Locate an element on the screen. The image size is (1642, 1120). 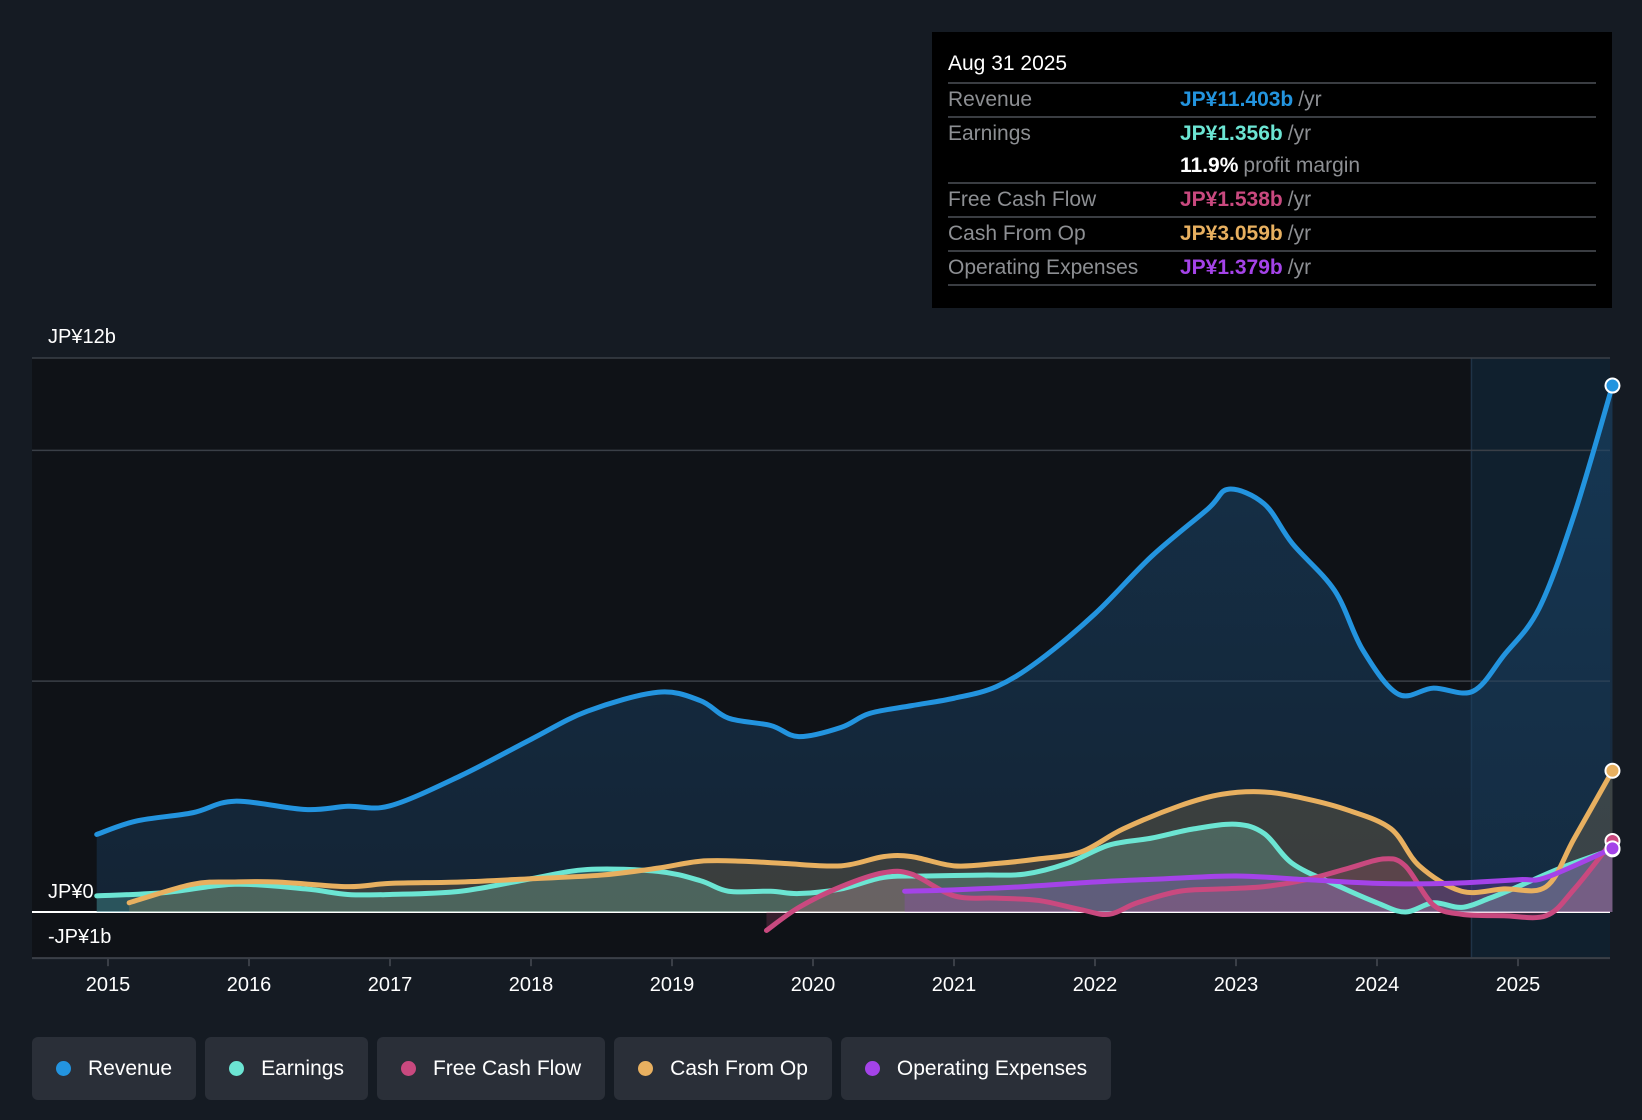
tooltip-value: JP¥1.379b is located at coordinates (1231, 267).